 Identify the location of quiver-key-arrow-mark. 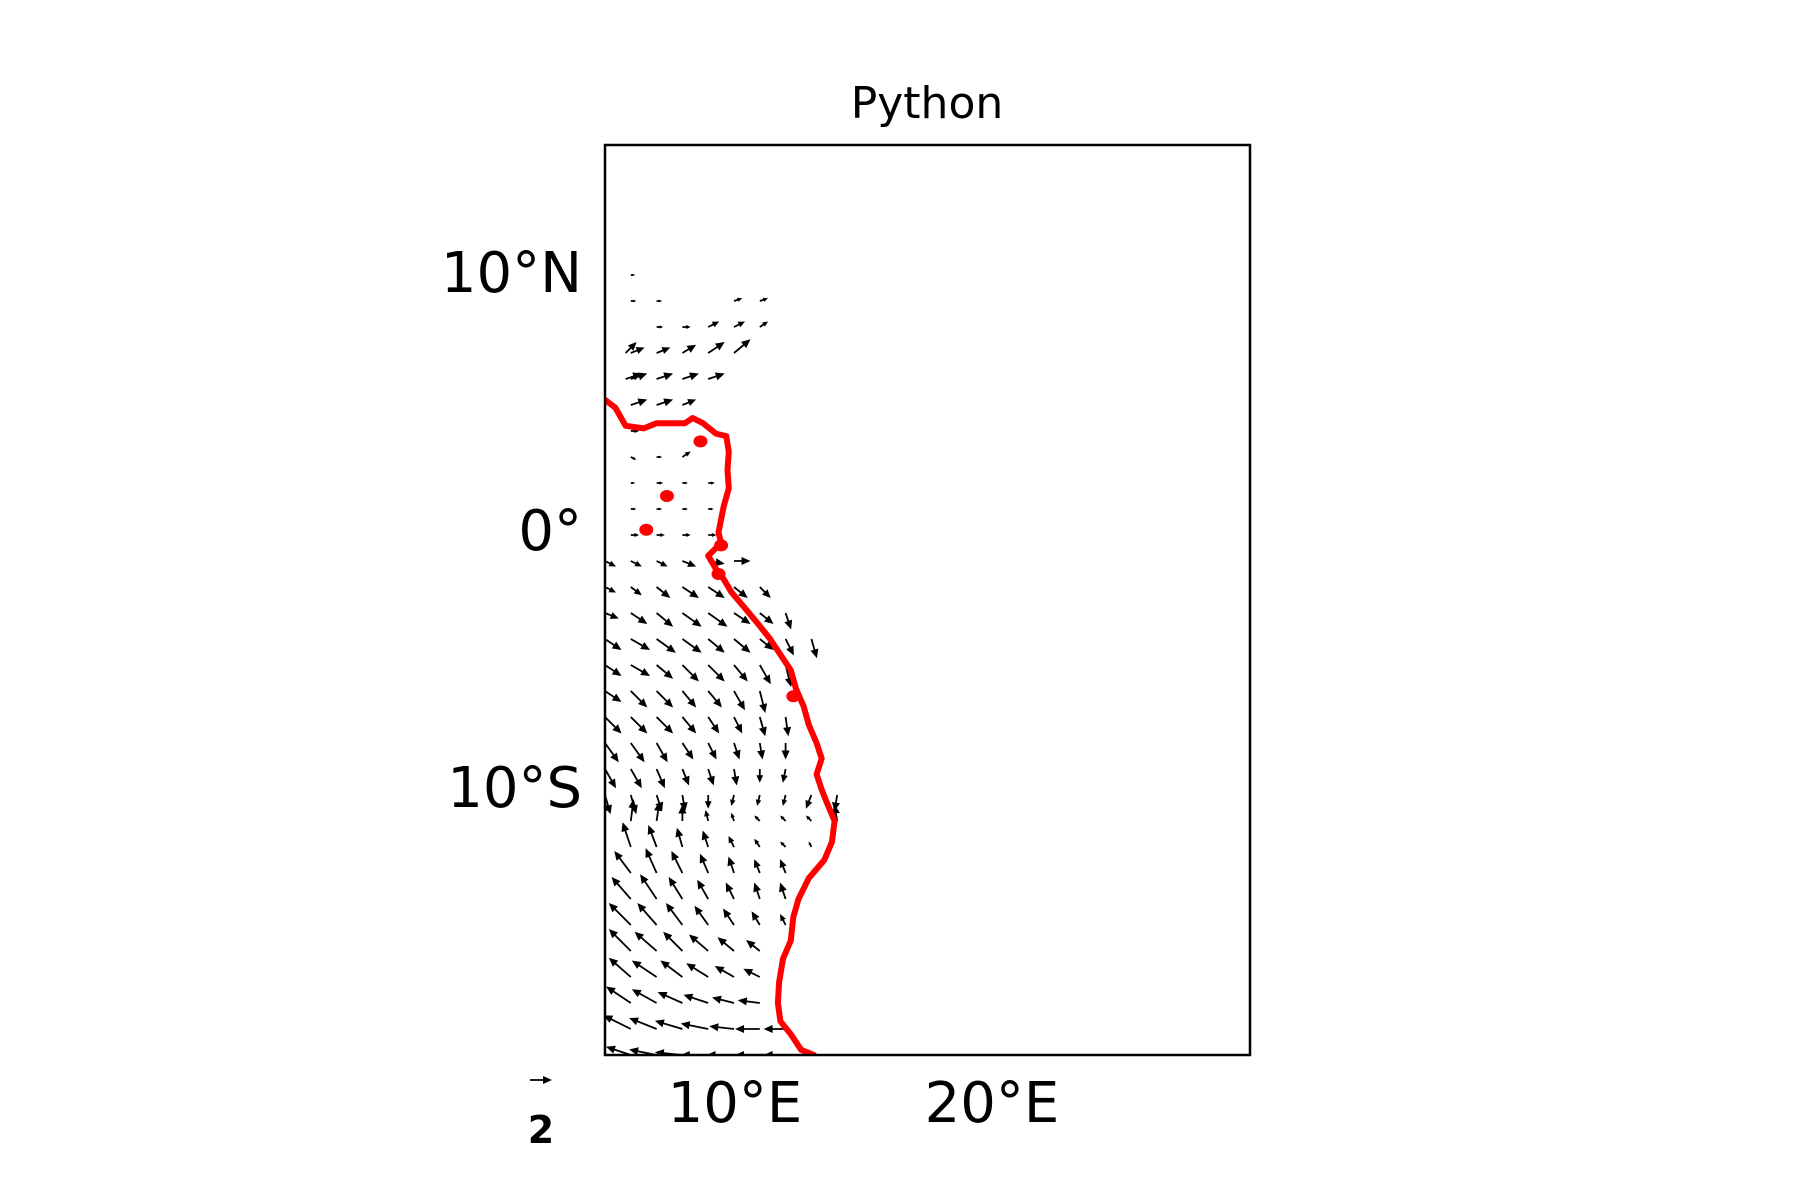
(541, 1080).